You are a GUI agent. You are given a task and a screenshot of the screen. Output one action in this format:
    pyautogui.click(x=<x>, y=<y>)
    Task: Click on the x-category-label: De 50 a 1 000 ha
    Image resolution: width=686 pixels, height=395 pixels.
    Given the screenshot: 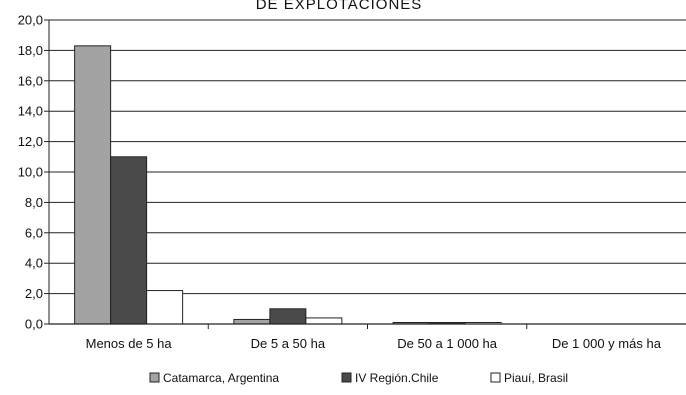 What is the action you would take?
    pyautogui.click(x=447, y=343)
    